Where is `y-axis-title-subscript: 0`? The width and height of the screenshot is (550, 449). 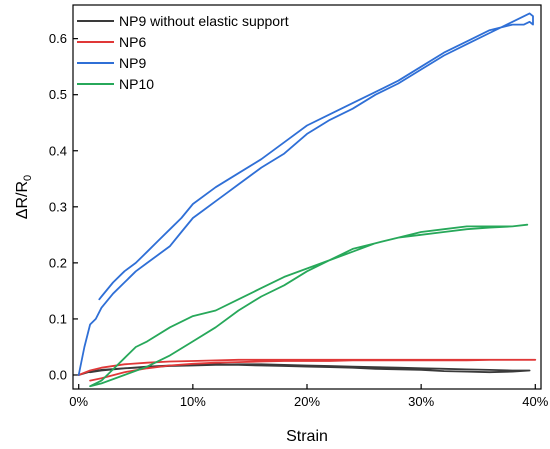
y-axis-title-subscript: 0 is located at coordinates (28, 178).